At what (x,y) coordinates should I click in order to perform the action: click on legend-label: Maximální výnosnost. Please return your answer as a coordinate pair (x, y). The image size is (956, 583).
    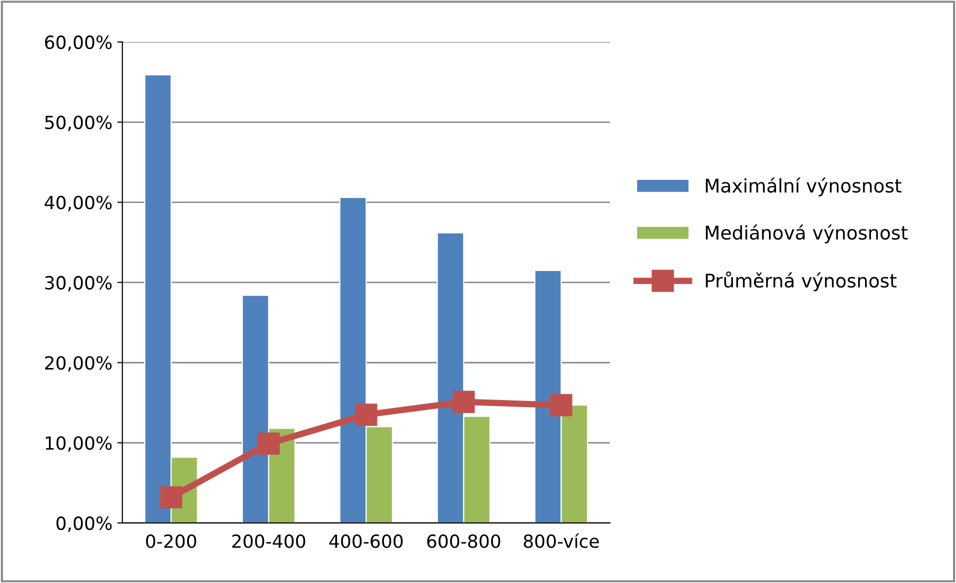
    Looking at the image, I should click on (804, 186).